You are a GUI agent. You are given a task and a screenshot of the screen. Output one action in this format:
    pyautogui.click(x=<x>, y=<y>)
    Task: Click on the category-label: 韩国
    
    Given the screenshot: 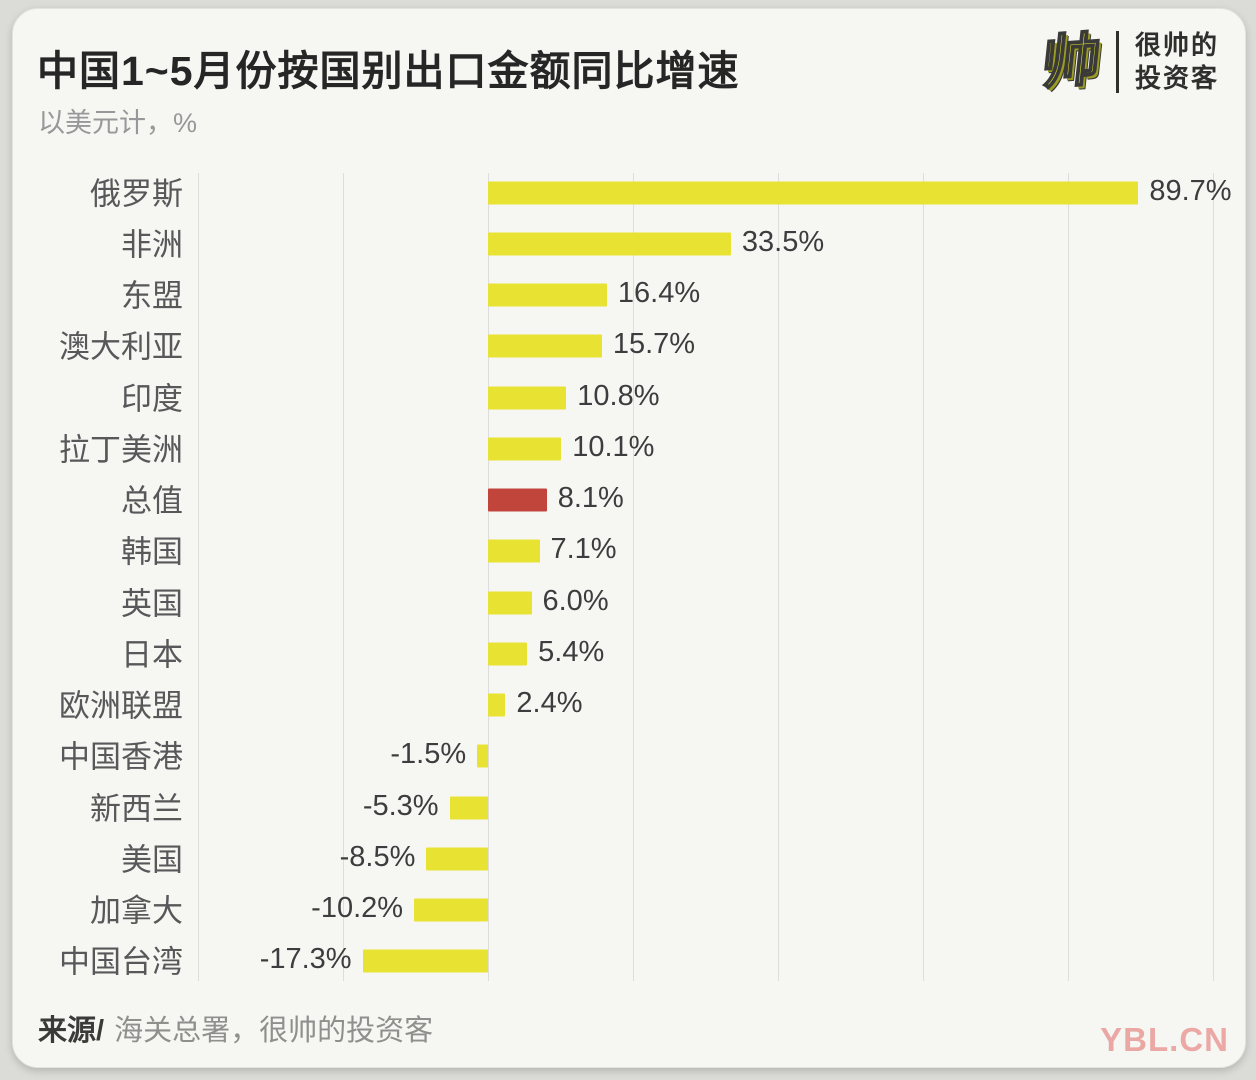 What is the action you would take?
    pyautogui.click(x=152, y=553)
    